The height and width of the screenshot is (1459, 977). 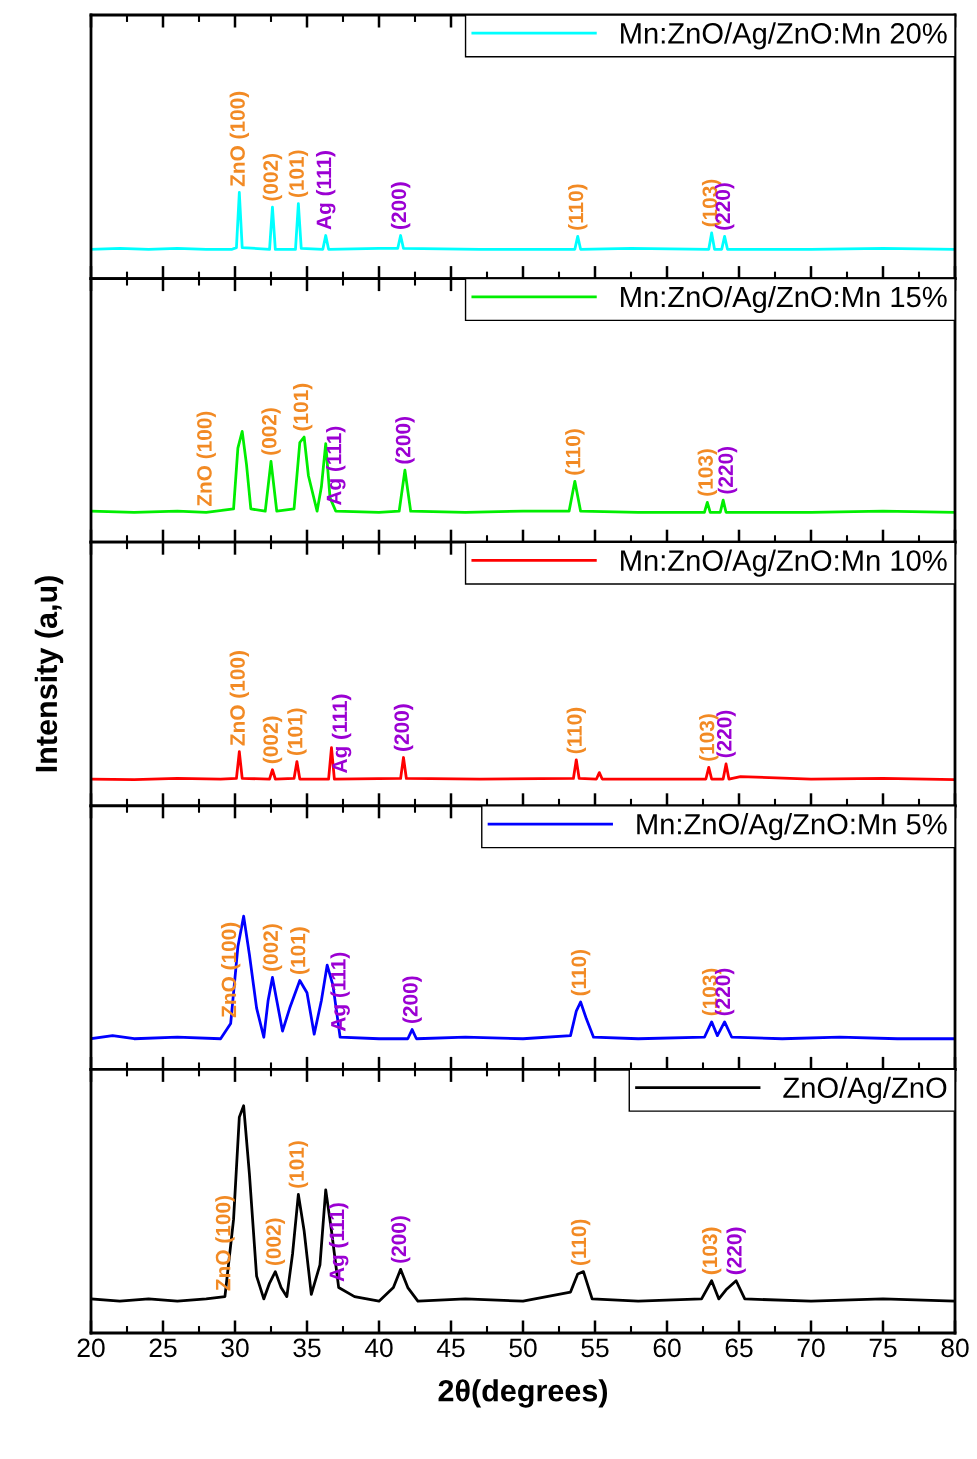 I want to click on x-axis-title: 2θ(degrees), so click(x=523, y=1393).